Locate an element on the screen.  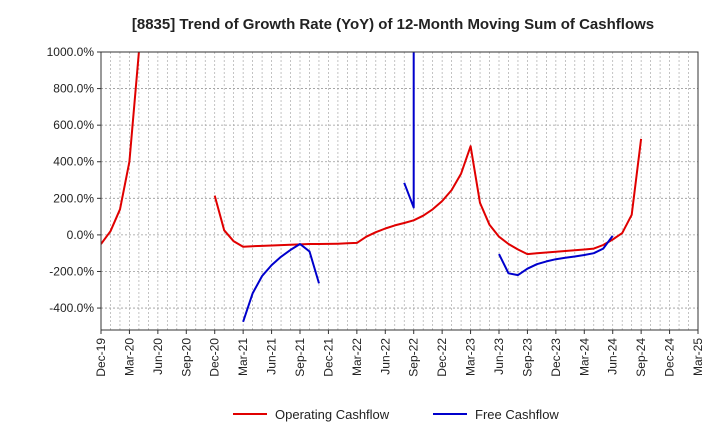
x-tick-label: Dec-23 is located at coordinates (556, 357).